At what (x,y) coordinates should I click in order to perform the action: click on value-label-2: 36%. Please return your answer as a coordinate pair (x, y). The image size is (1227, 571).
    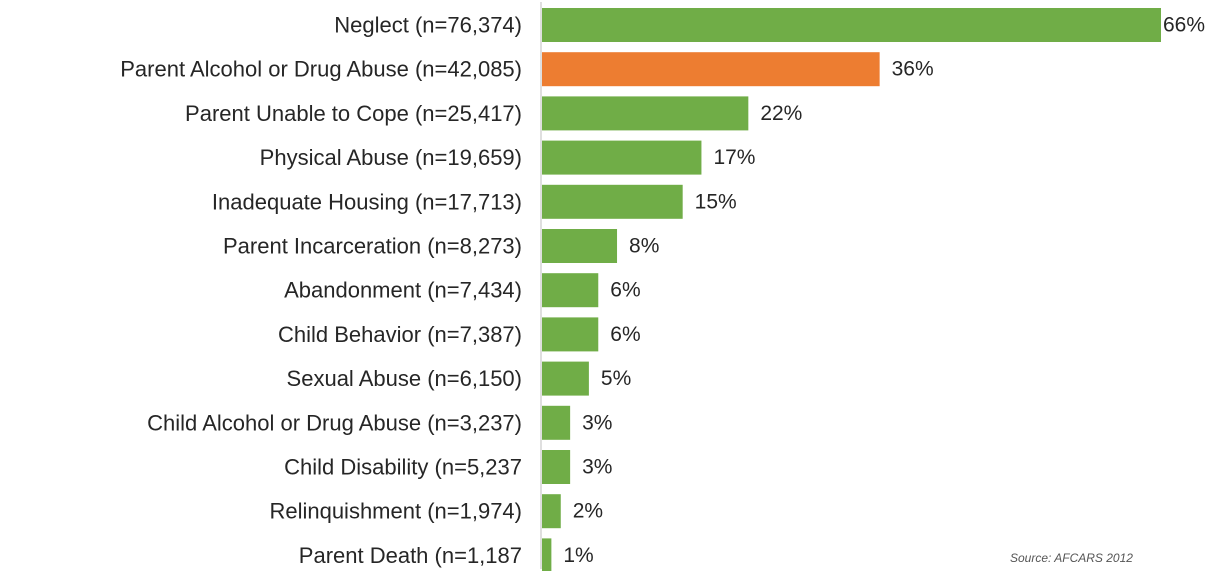
    Looking at the image, I should click on (913, 69).